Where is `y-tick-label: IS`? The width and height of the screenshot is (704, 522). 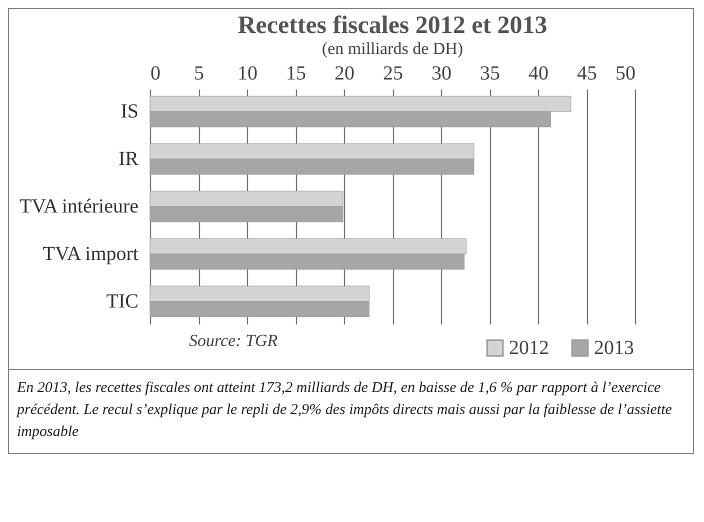
y-tick-label: IS is located at coordinates (129, 111).